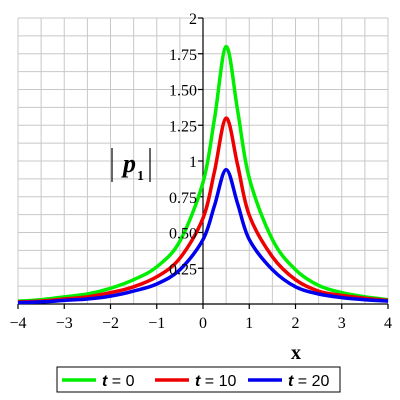 The width and height of the screenshot is (400, 400). What do you see at coordinates (17, 323) in the screenshot?
I see `x-tick-label: −4` at bounding box center [17, 323].